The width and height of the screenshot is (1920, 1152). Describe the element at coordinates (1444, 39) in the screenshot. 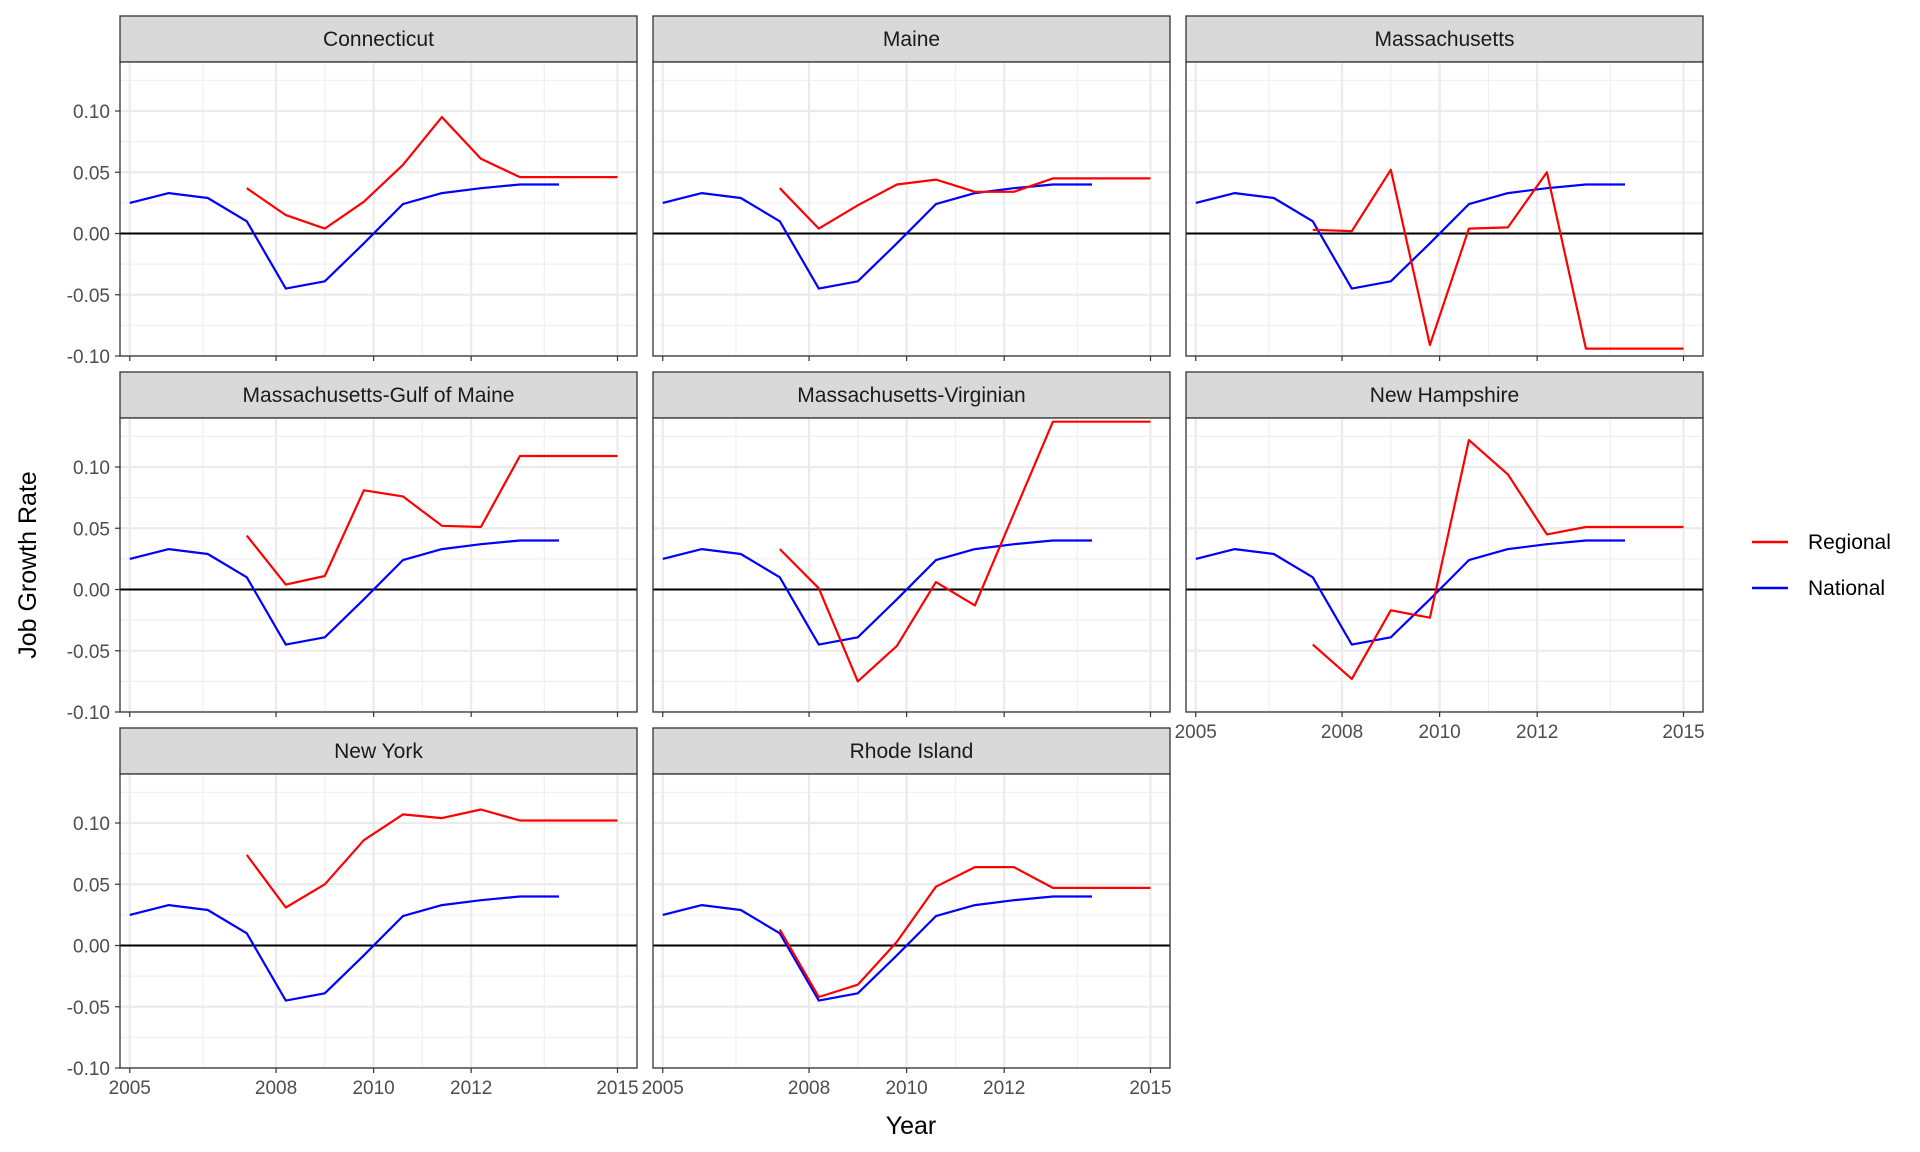

I see `panel-title: Massachusetts` at that location.